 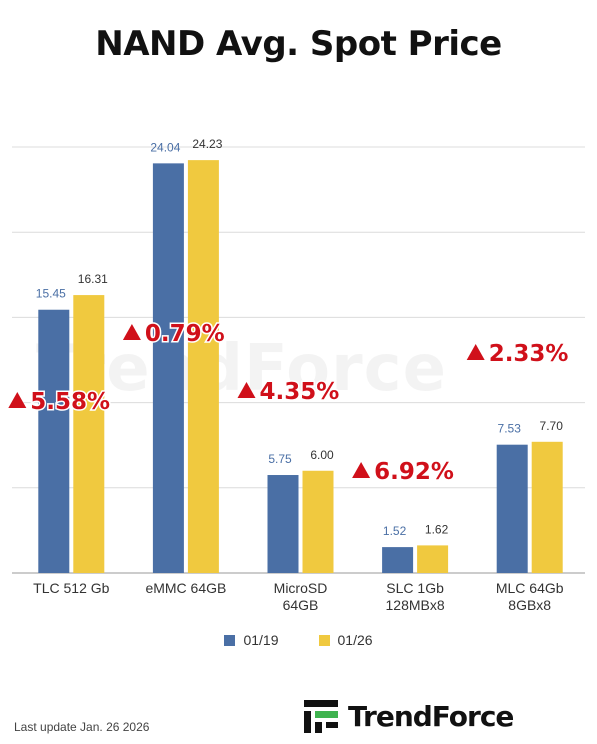 What do you see at coordinates (414, 472) in the screenshot?
I see `change-label: 6.92%` at bounding box center [414, 472].